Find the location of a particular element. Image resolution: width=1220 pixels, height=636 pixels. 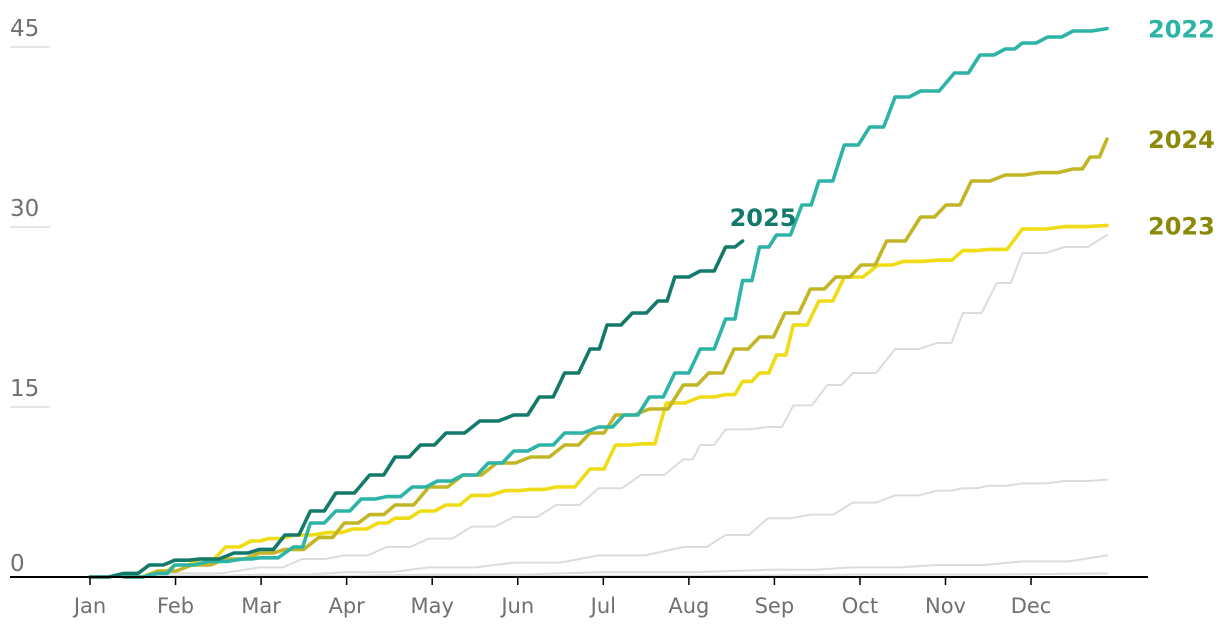

x-tick-label: Oct is located at coordinates (860, 606).